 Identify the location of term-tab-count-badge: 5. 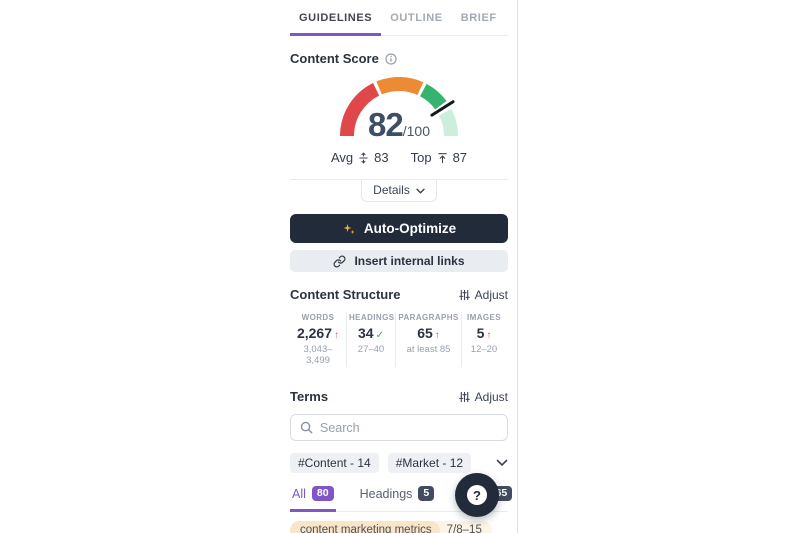
(426, 493).